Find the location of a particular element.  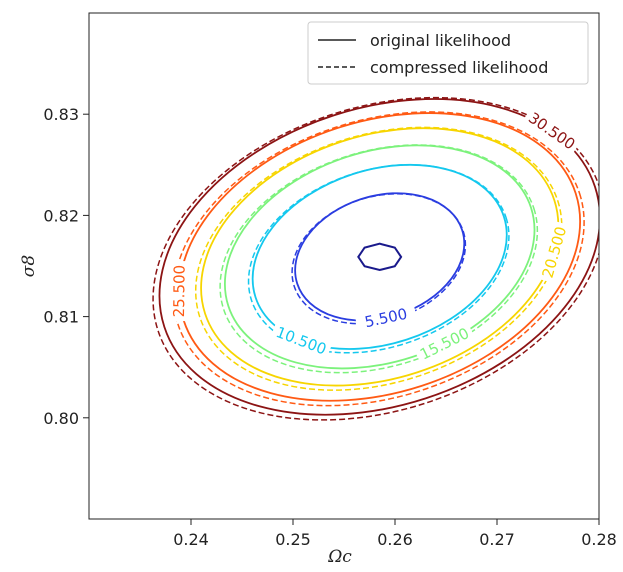

y-tick-label: 0.82 is located at coordinates (61, 215).